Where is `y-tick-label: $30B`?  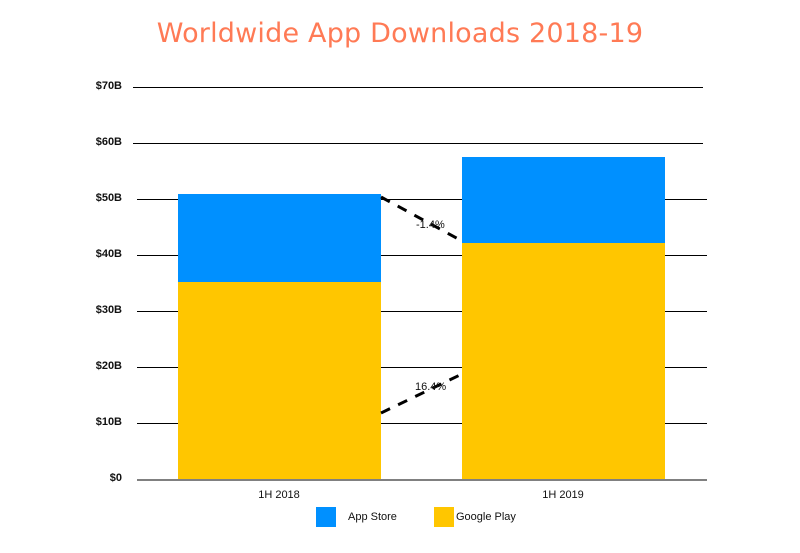
y-tick-label: $30B is located at coordinates (108, 310).